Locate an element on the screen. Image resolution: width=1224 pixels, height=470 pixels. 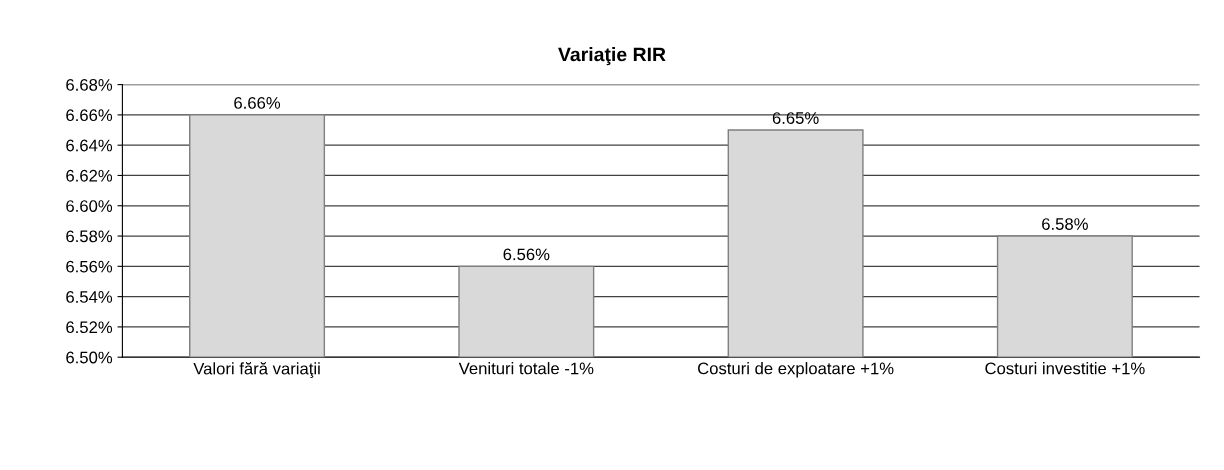
data-label: 6.65% is located at coordinates (795, 118).